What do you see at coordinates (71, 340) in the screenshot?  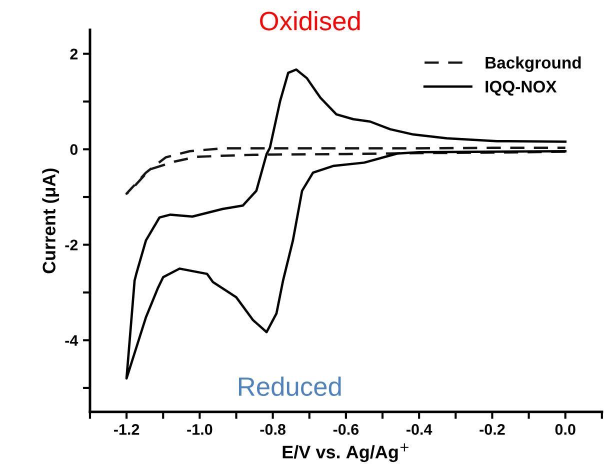 I see `y-tick-label: -4` at bounding box center [71, 340].